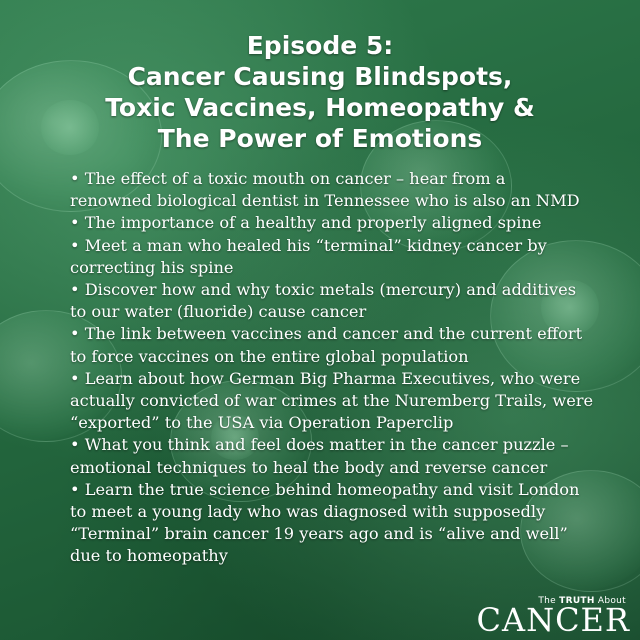  Describe the element at coordinates (149, 556) in the screenshot. I see `topic-line: due to homeopathy` at that location.